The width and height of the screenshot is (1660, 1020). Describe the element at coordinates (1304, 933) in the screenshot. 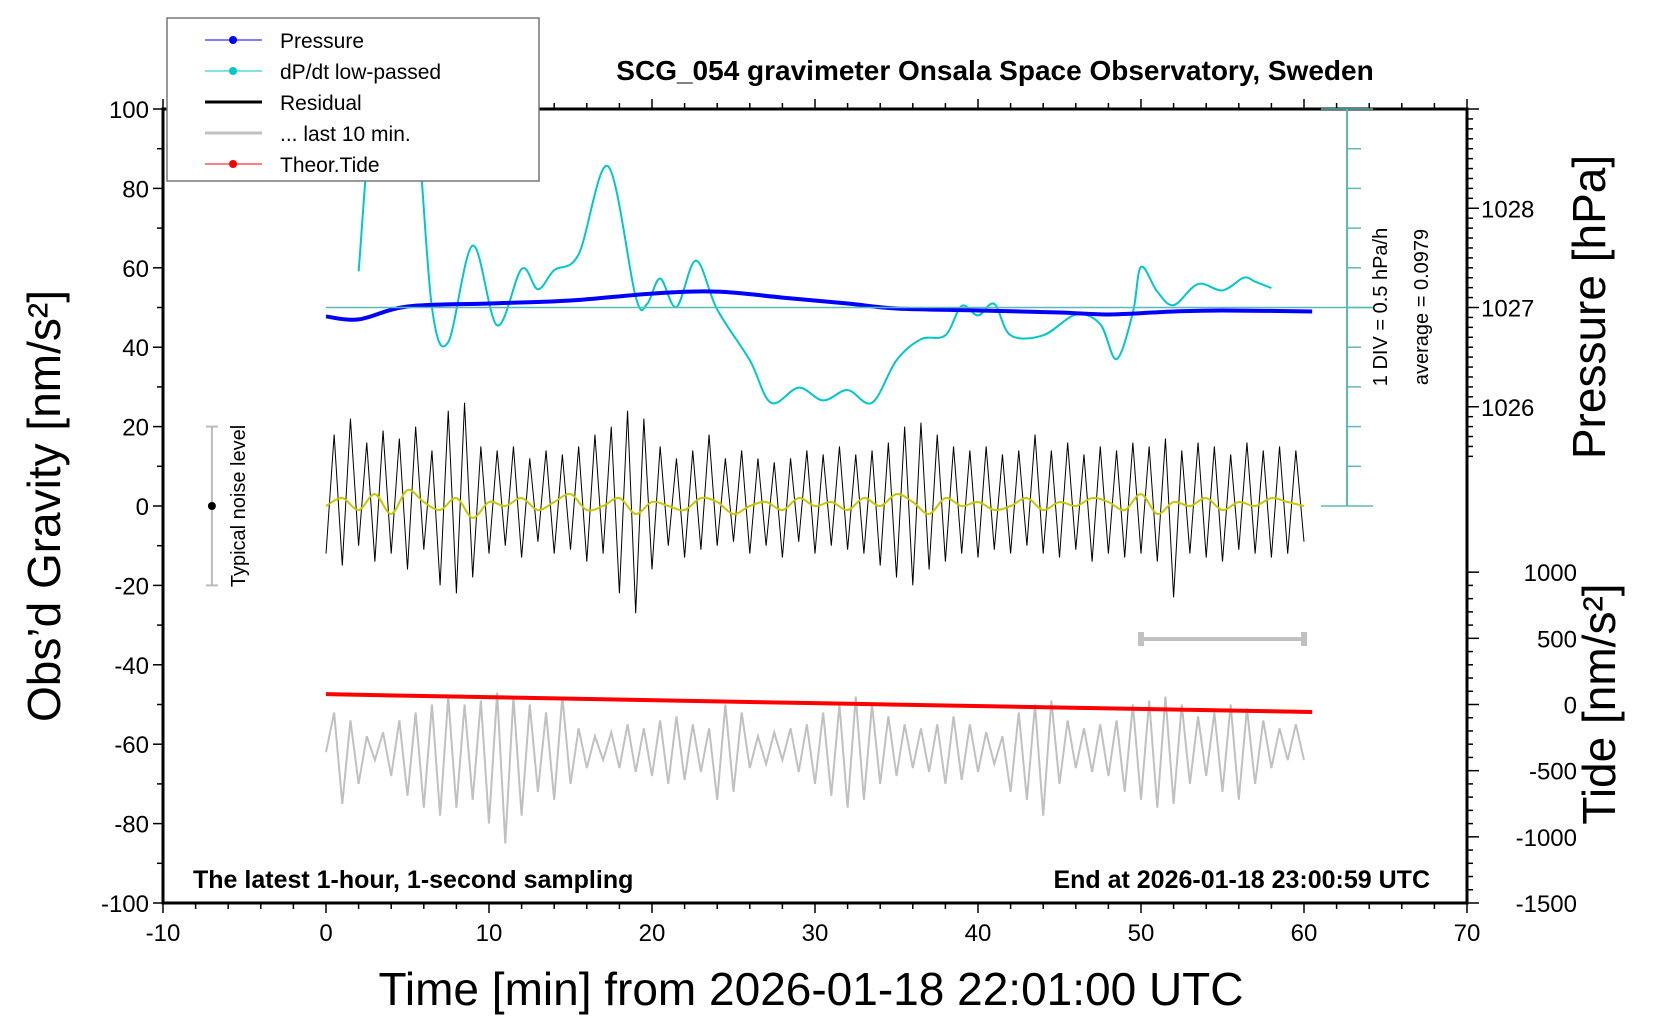

I see `x-tick-label: 60` at that location.